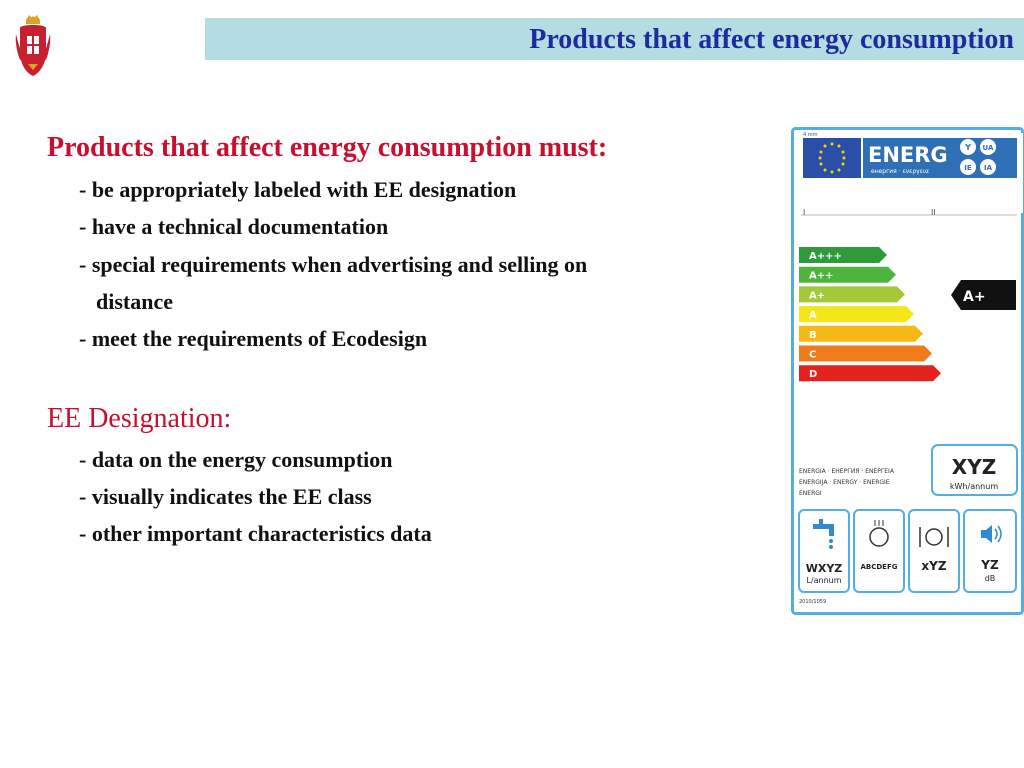 This screenshot has height=768, width=1024. Describe the element at coordinates (236, 459) in the screenshot. I see `bullet-item: - data on the energy consumption` at that location.